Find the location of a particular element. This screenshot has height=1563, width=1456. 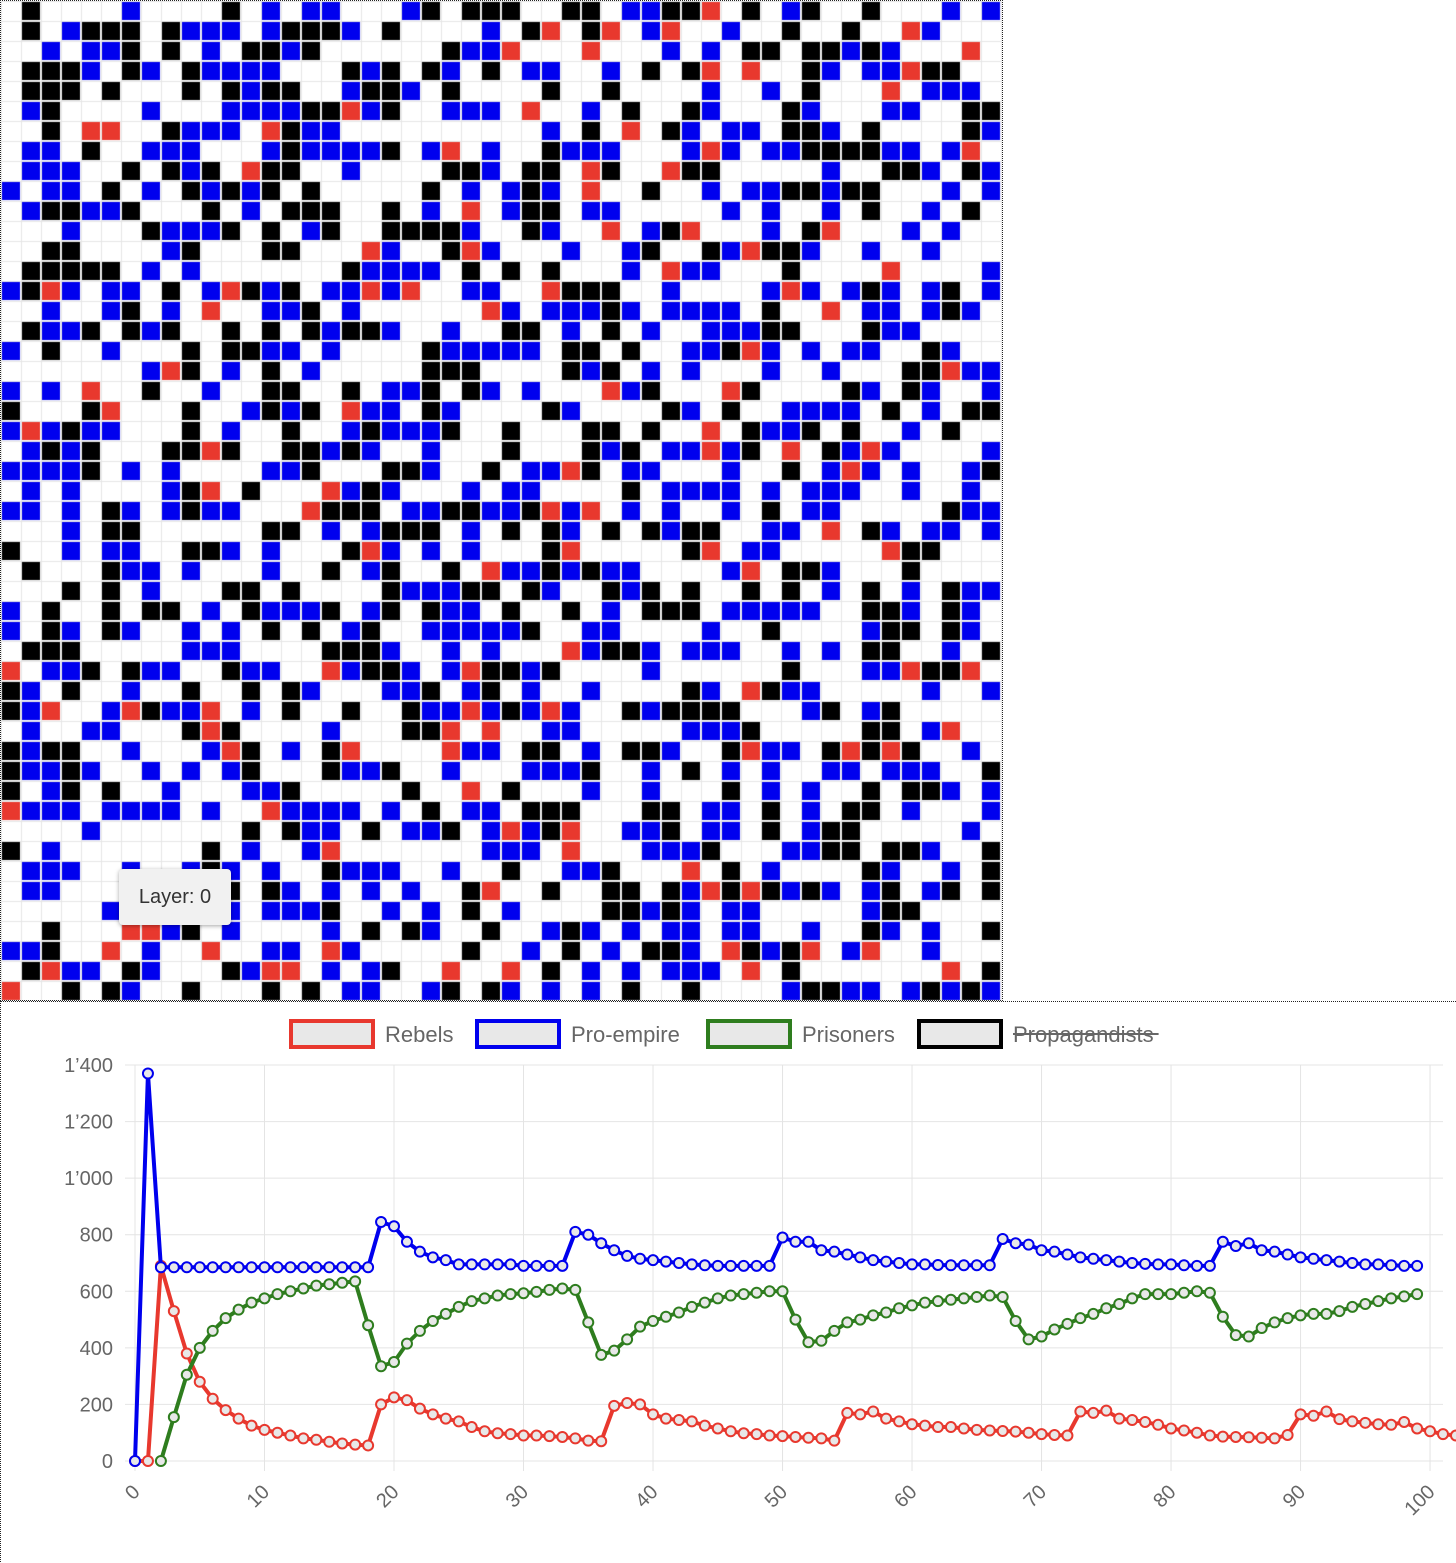

x-tick-label: 60 is located at coordinates (905, 1496).